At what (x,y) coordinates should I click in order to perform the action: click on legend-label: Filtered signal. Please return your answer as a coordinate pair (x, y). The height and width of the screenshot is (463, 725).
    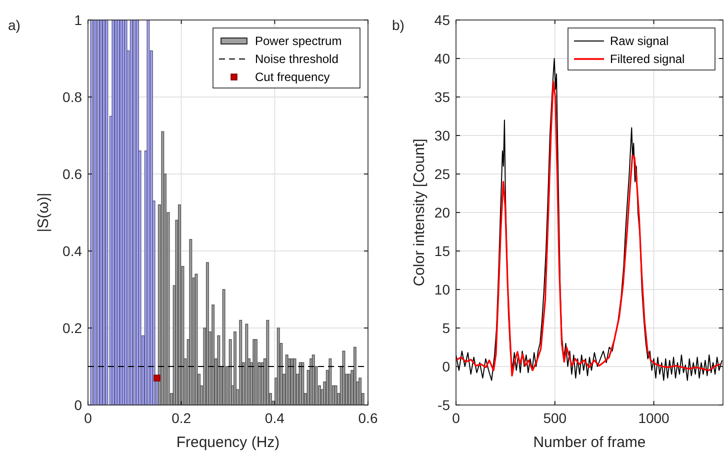
    Looking at the image, I should click on (647, 59).